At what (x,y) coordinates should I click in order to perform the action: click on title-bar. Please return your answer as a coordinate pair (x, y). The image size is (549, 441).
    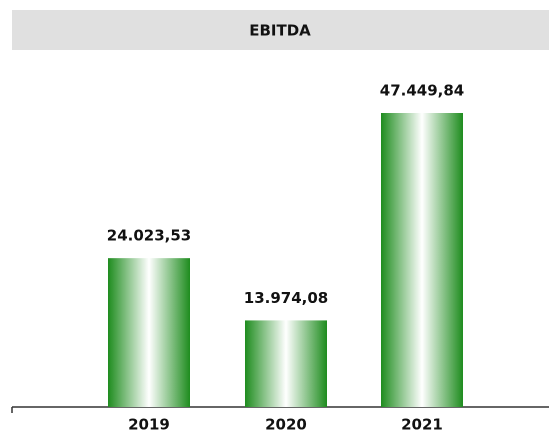
    Looking at the image, I should click on (280, 30).